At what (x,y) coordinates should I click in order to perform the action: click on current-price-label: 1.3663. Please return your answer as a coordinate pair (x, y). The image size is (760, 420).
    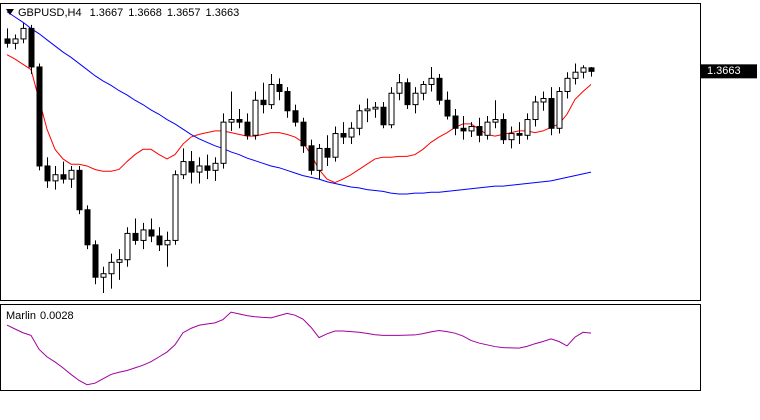
    Looking at the image, I should click on (724, 71).